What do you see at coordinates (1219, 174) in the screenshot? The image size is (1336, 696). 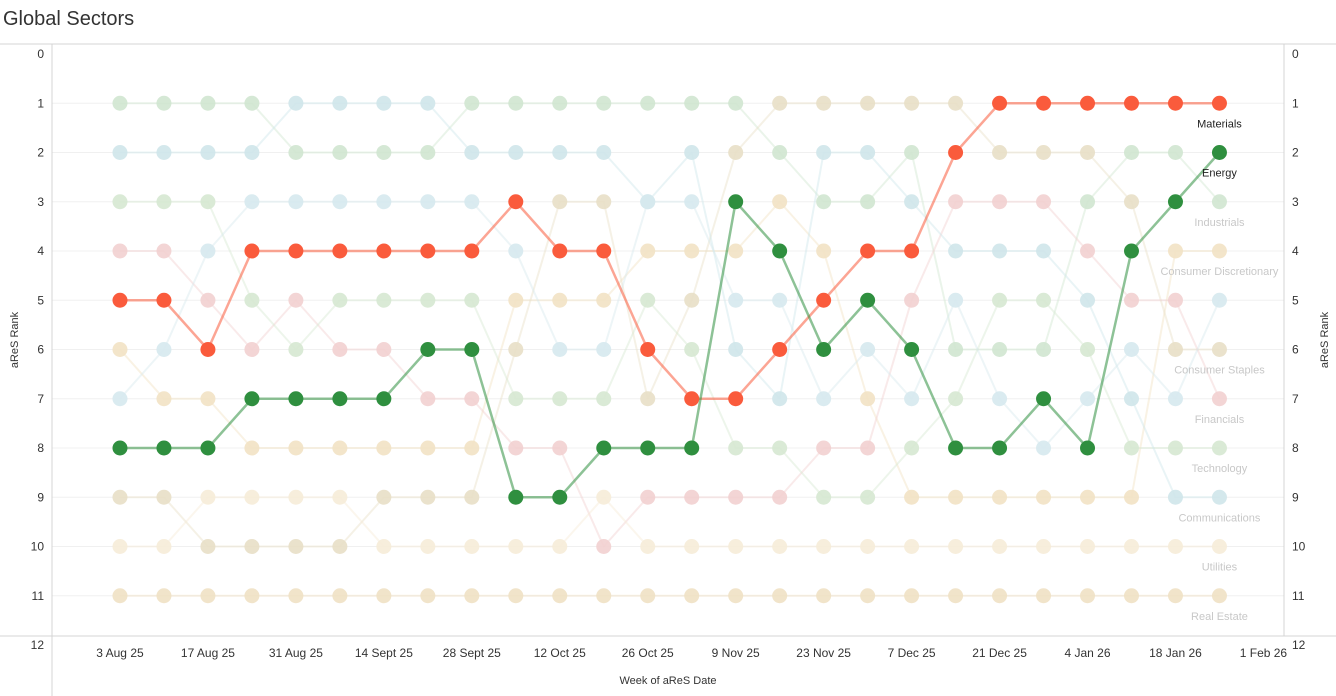 I see `series-label: Energy` at bounding box center [1219, 174].